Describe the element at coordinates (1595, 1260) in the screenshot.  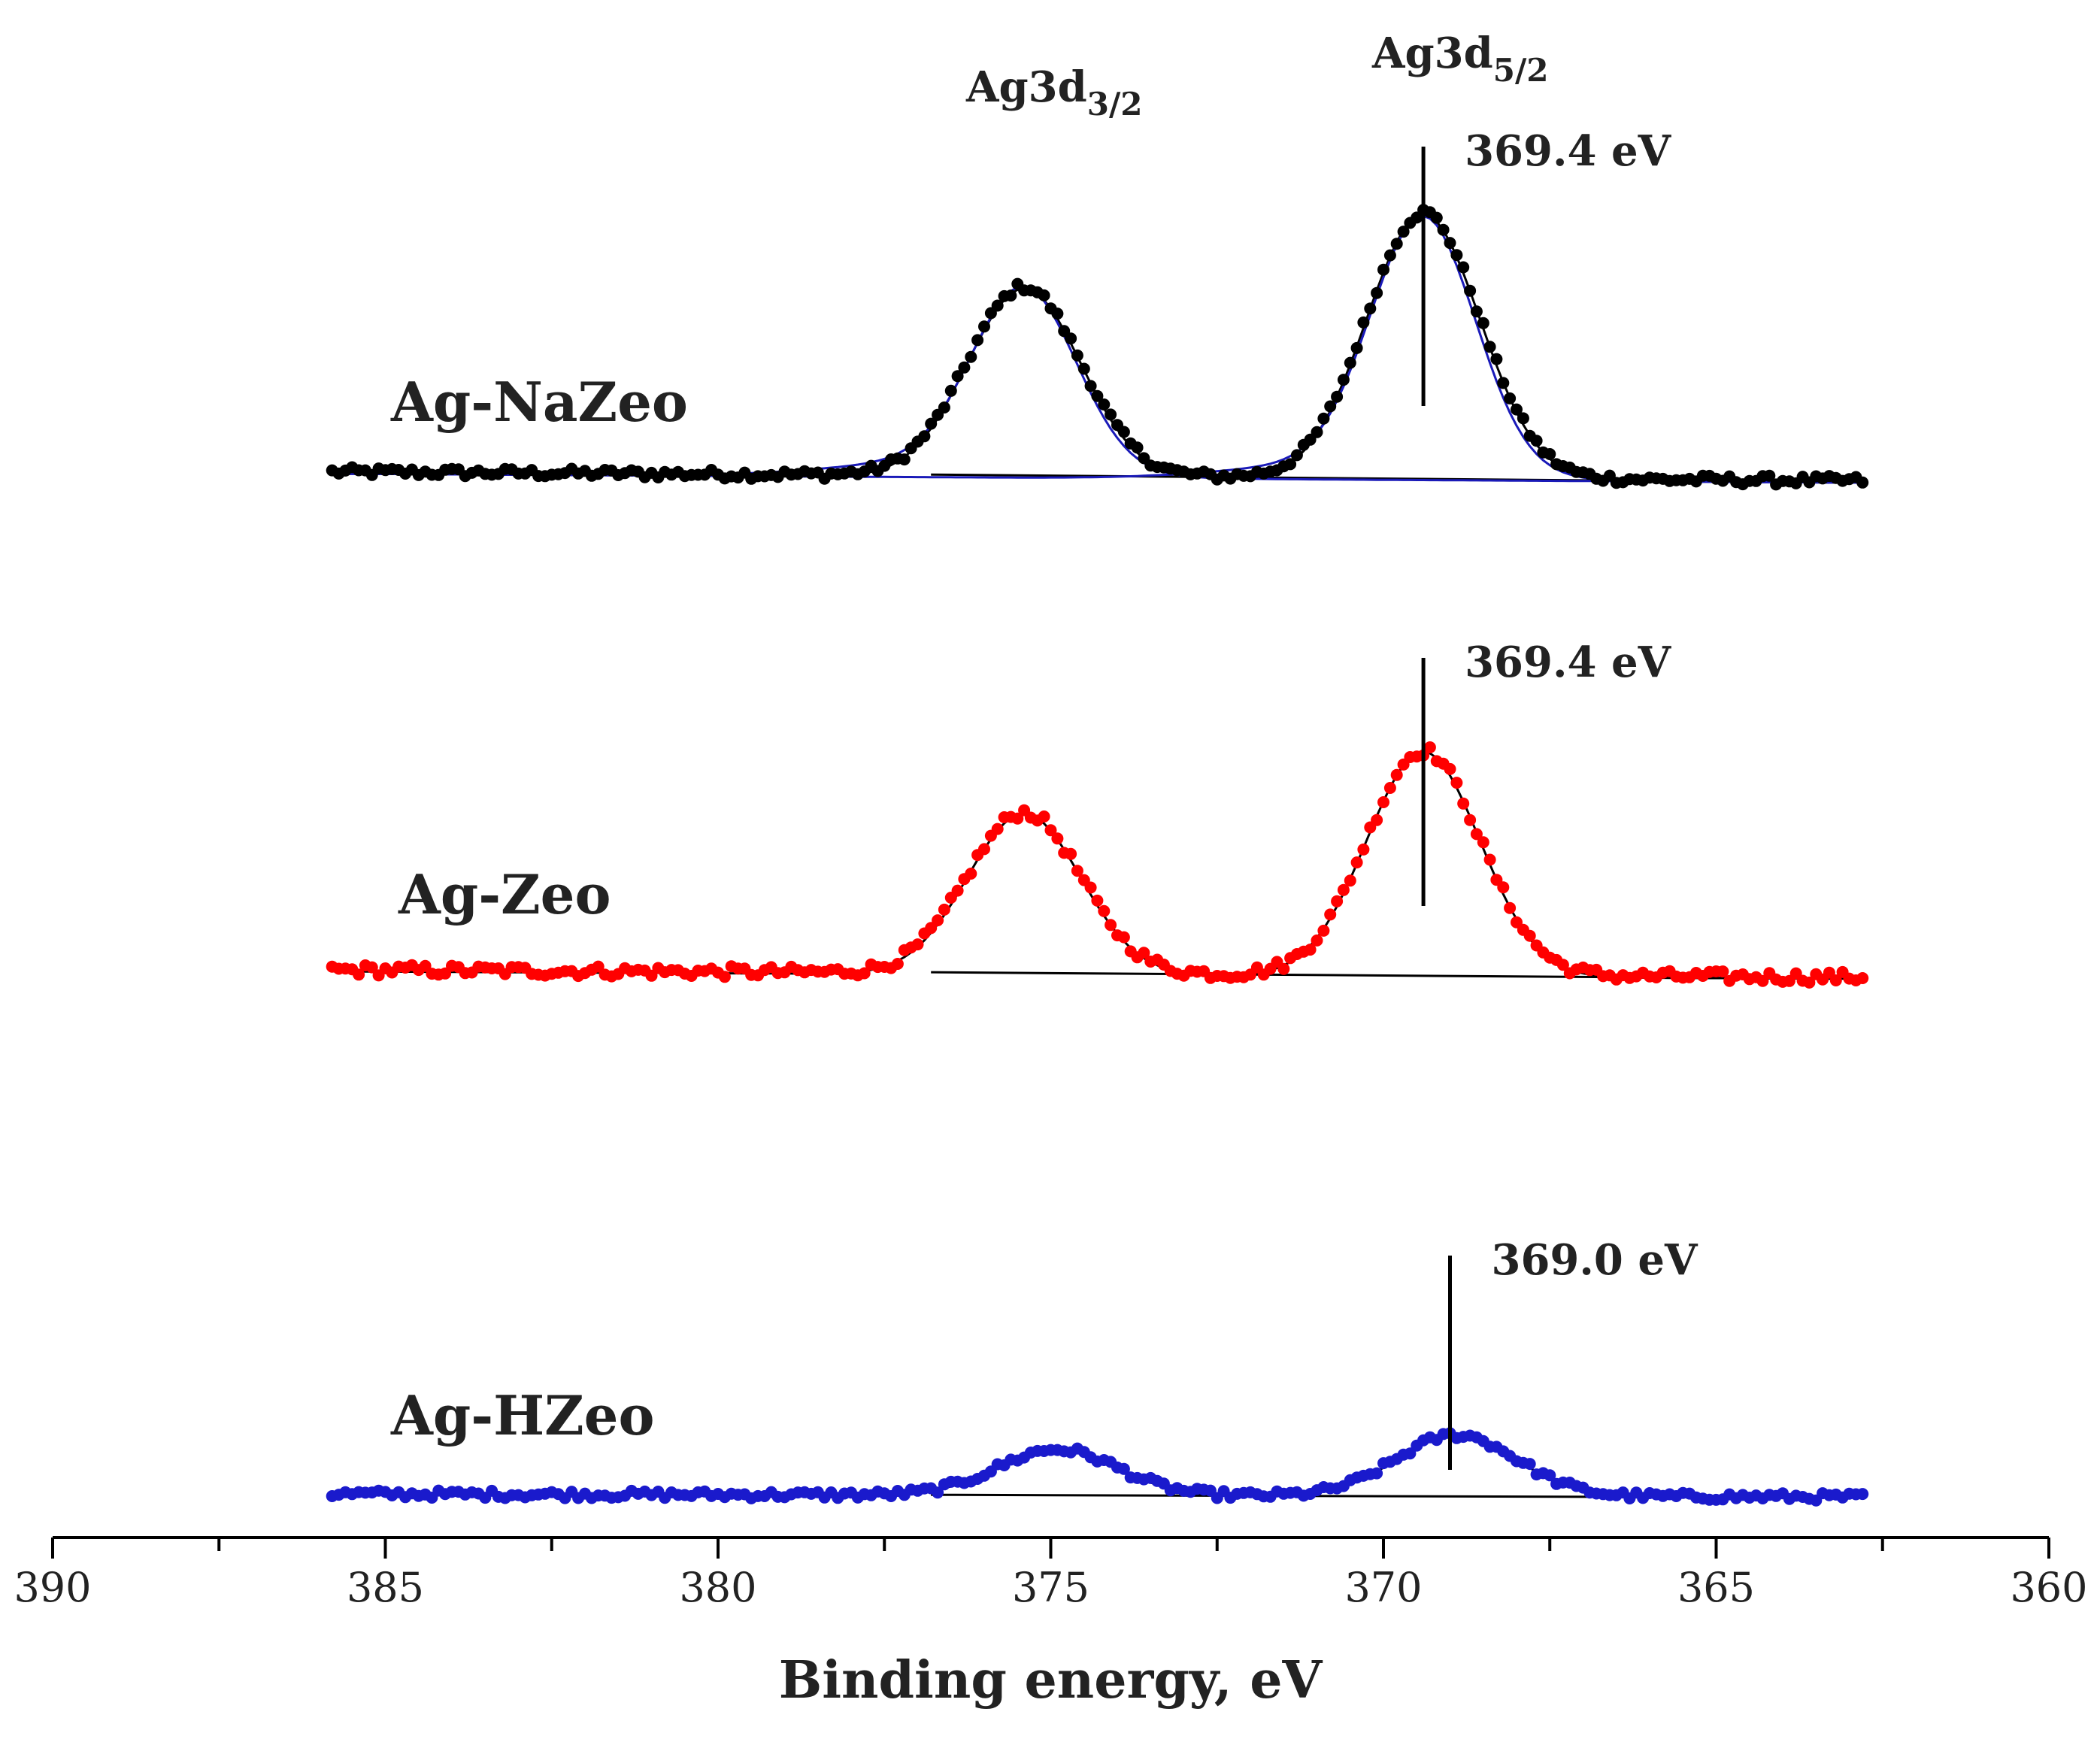
I see `energy-label: 369.0 eV` at that location.